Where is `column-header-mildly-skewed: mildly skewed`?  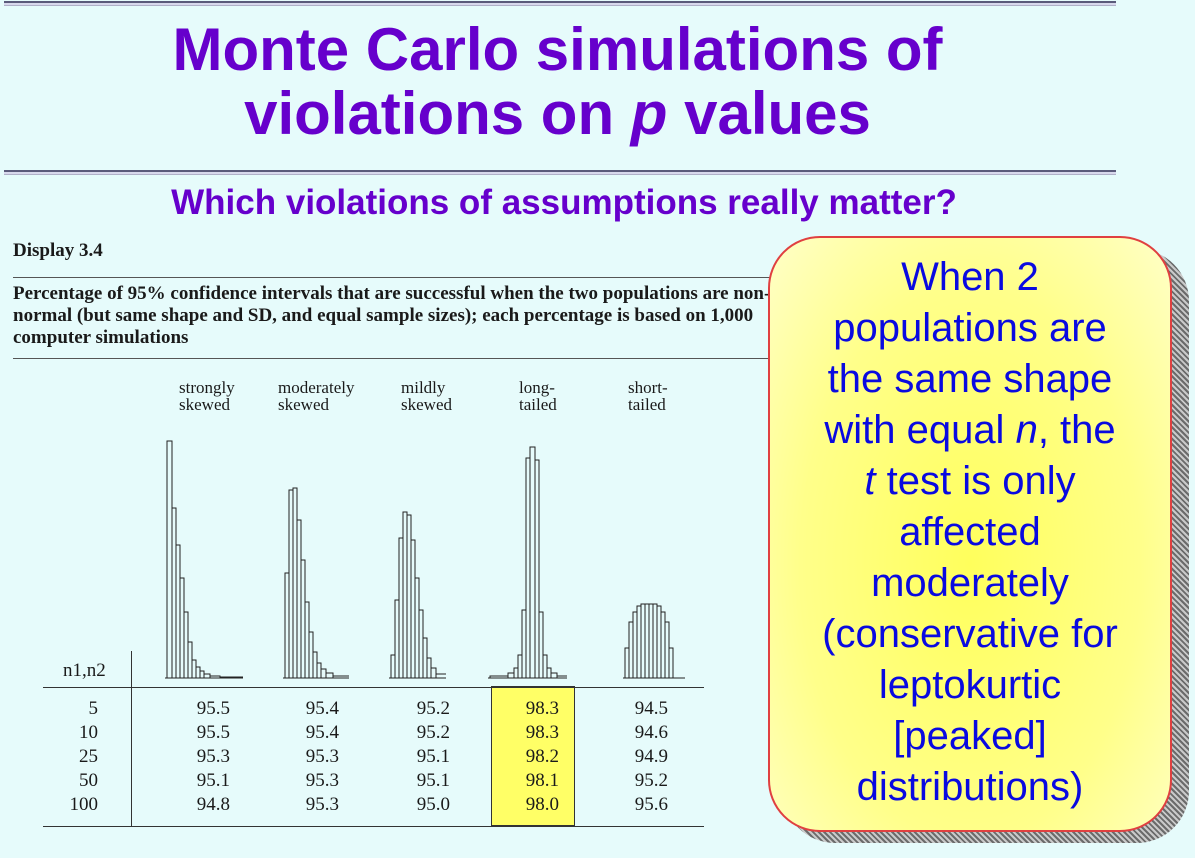
column-header-mildly-skewed: mildly skewed is located at coordinates (451, 396).